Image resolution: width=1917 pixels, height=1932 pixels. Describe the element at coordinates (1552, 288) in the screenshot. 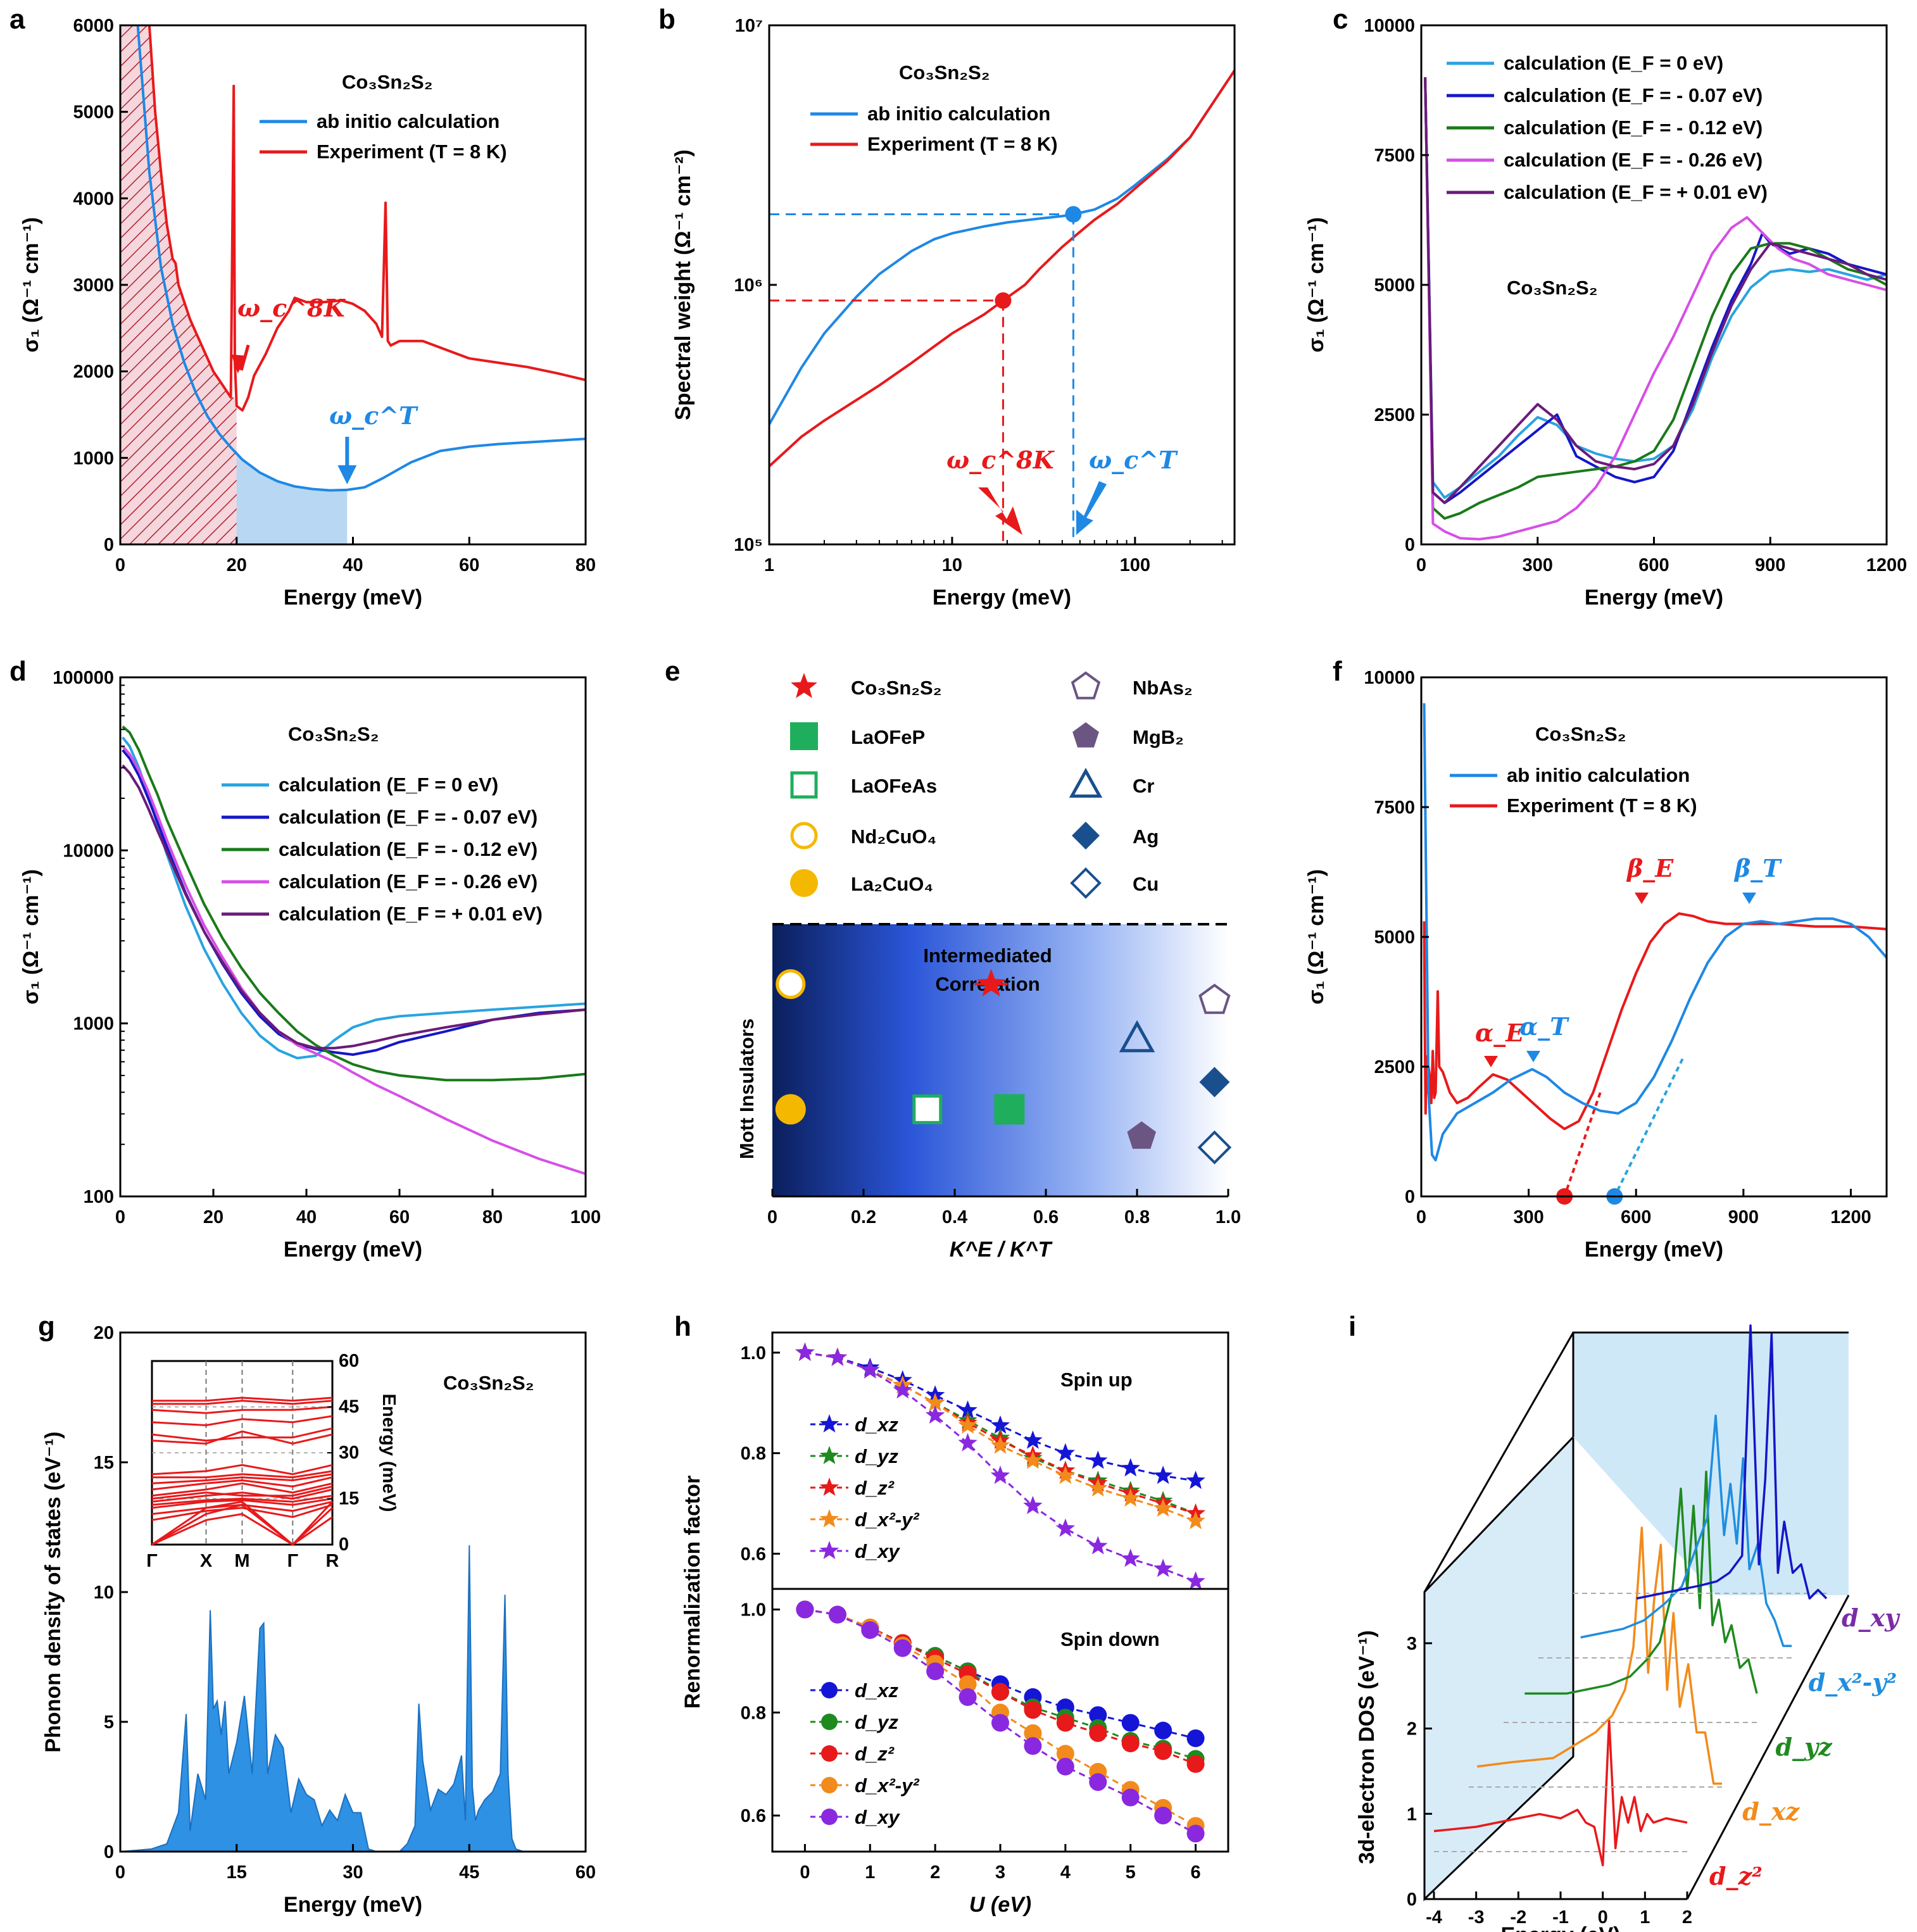

I see `c-compound: Co₃Sn₂S₂` at that location.